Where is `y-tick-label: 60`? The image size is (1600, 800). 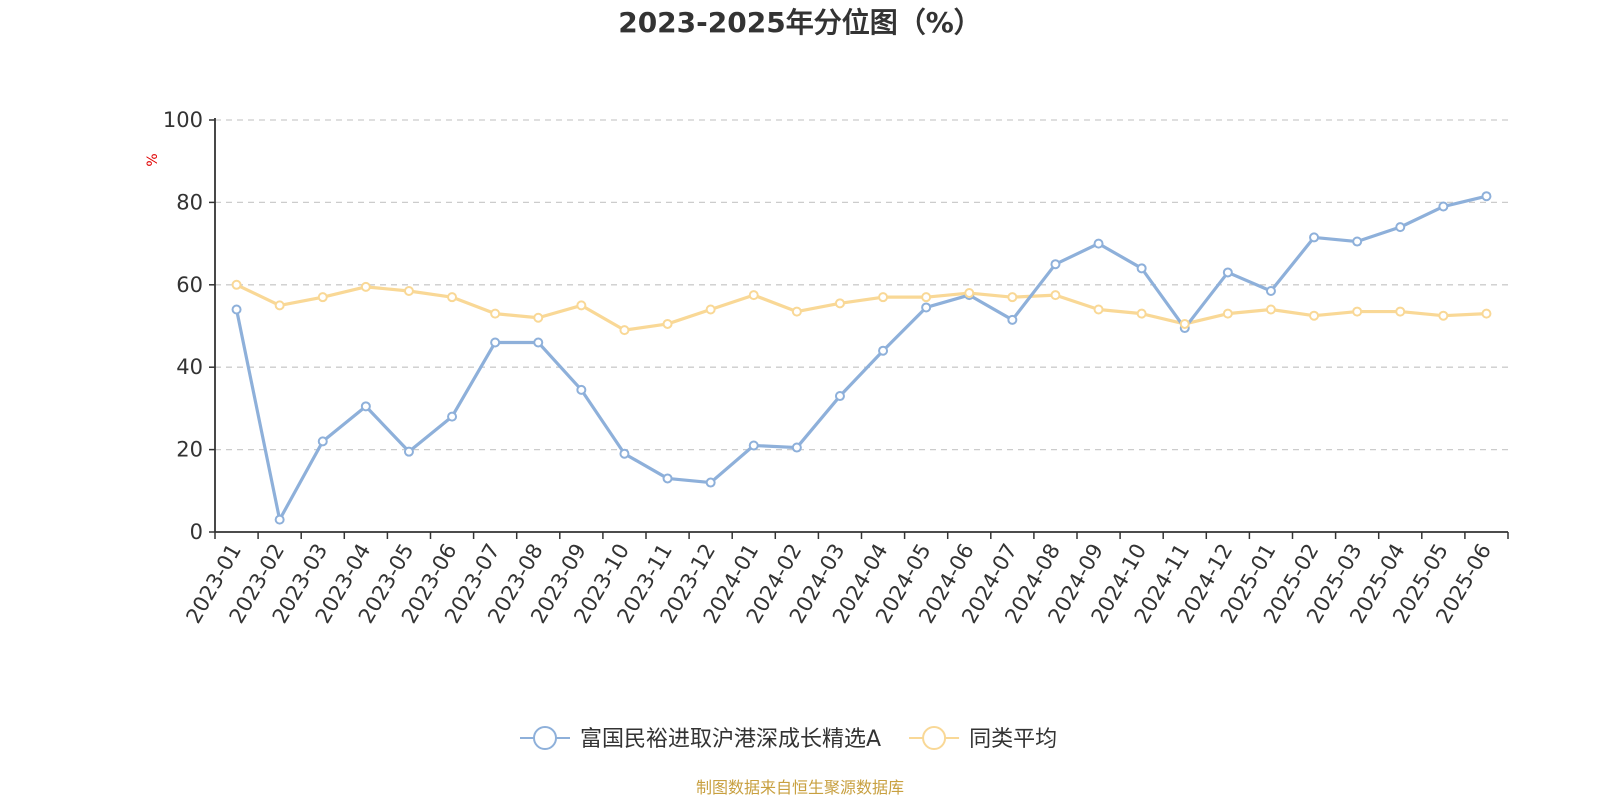
y-tick-label: 60 is located at coordinates (189, 285).